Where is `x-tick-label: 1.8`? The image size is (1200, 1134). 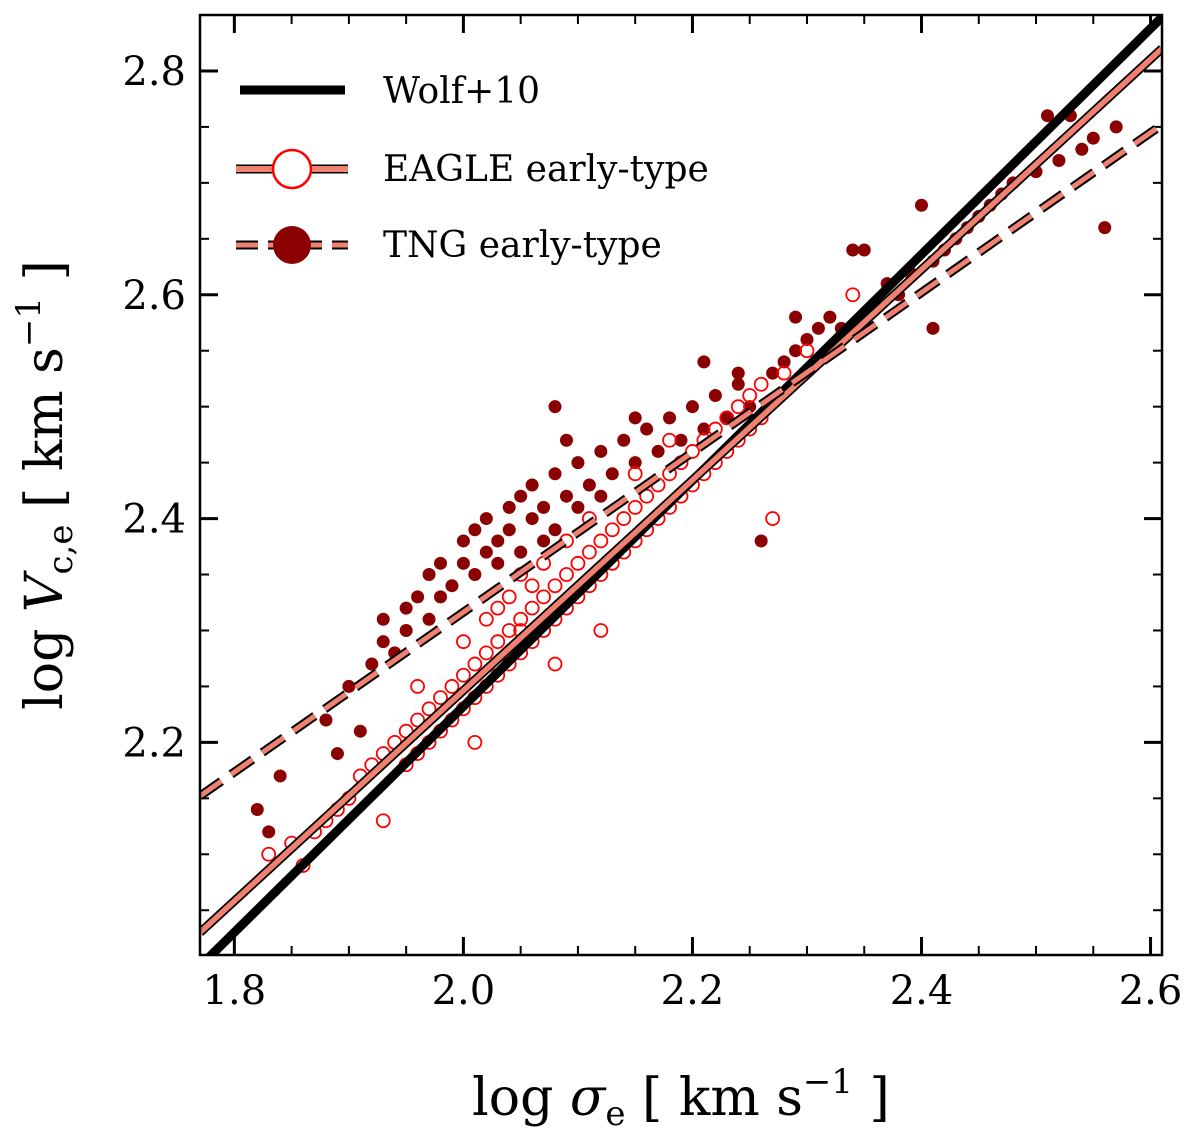
x-tick-label: 1.8 is located at coordinates (235, 991).